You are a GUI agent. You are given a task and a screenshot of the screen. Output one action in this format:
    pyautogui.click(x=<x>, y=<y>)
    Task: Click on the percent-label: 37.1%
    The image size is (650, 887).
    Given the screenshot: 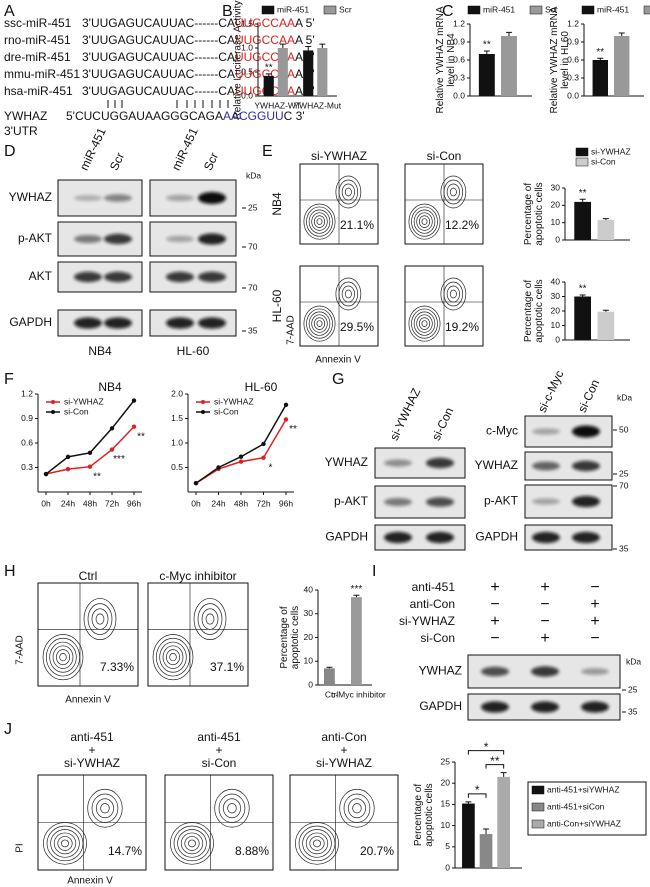 What is the action you would take?
    pyautogui.click(x=227, y=667)
    